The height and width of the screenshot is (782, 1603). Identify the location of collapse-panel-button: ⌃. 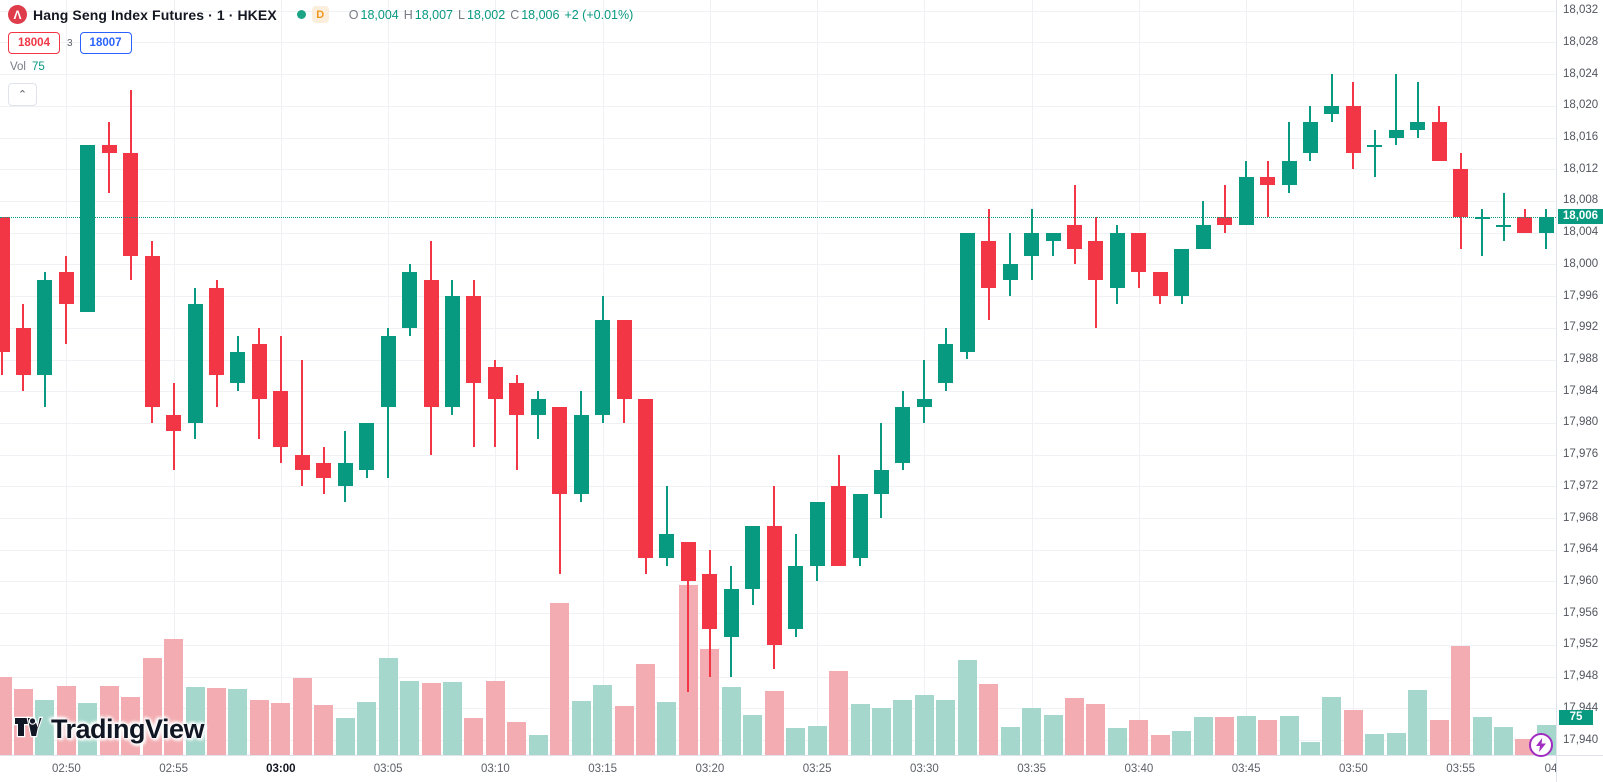
(22, 94).